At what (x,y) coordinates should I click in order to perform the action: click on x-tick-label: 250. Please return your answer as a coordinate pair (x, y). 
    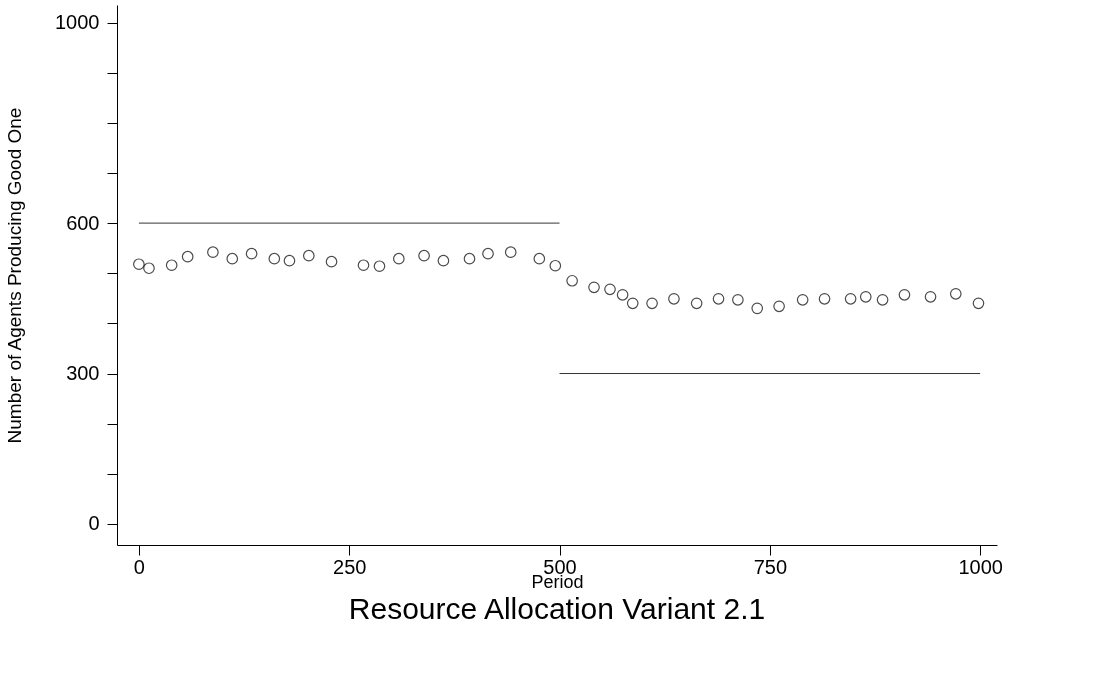
    Looking at the image, I should click on (350, 566).